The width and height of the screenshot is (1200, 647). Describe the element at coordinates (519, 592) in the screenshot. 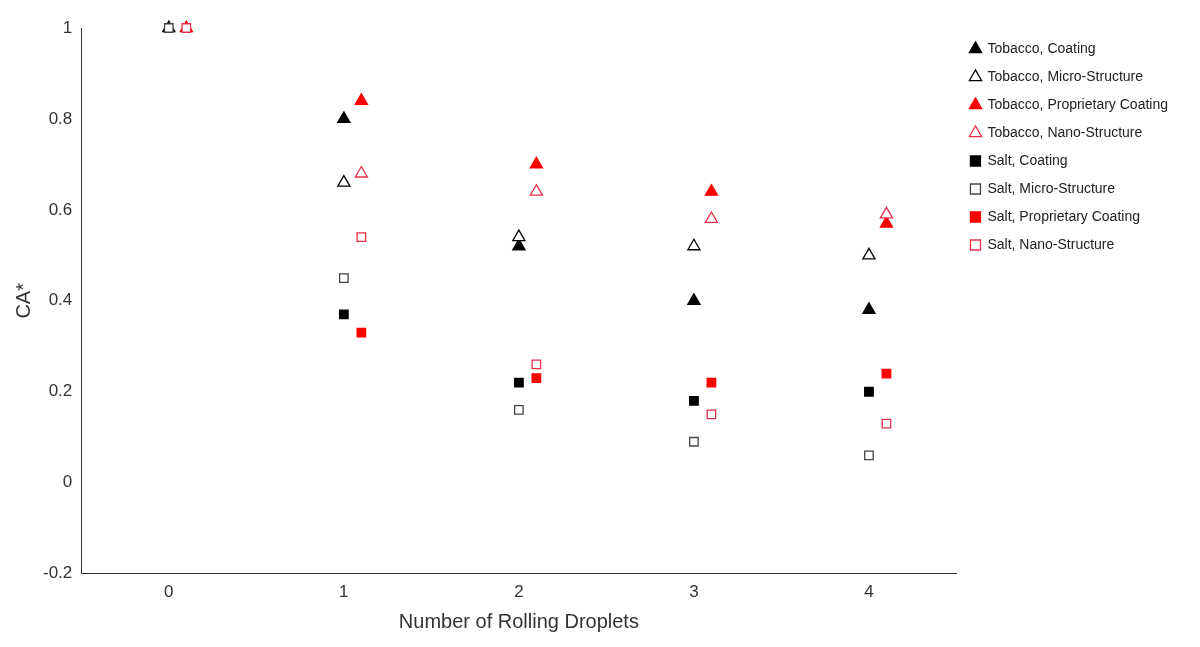

I see `x-tick-label: 2` at that location.